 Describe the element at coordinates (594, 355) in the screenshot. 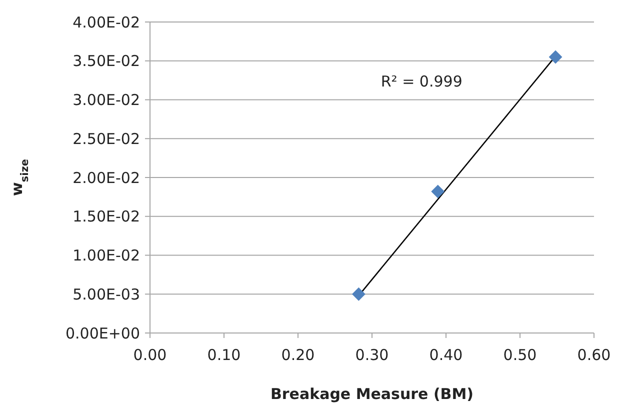

I see `x-tick-label: 0.60` at that location.